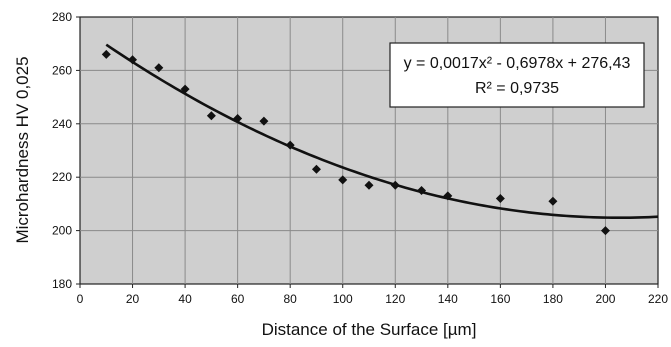 The height and width of the screenshot is (347, 671). I want to click on x-tick-label: 140, so click(448, 299).